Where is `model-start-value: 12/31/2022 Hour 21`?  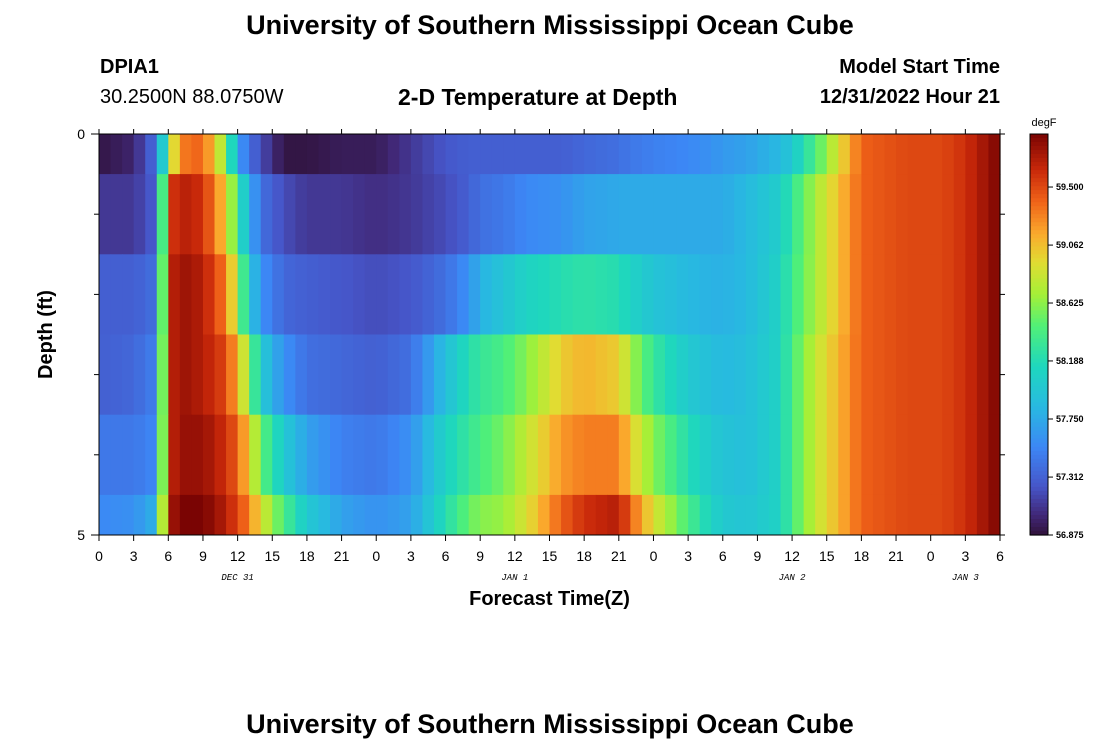 model-start-value: 12/31/2022 Hour 21 is located at coordinates (909, 97).